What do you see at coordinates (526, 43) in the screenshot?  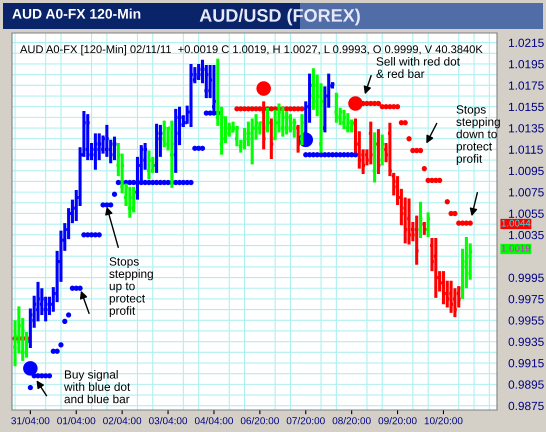 I see `y-tick-label: 1.0215` at bounding box center [526, 43].